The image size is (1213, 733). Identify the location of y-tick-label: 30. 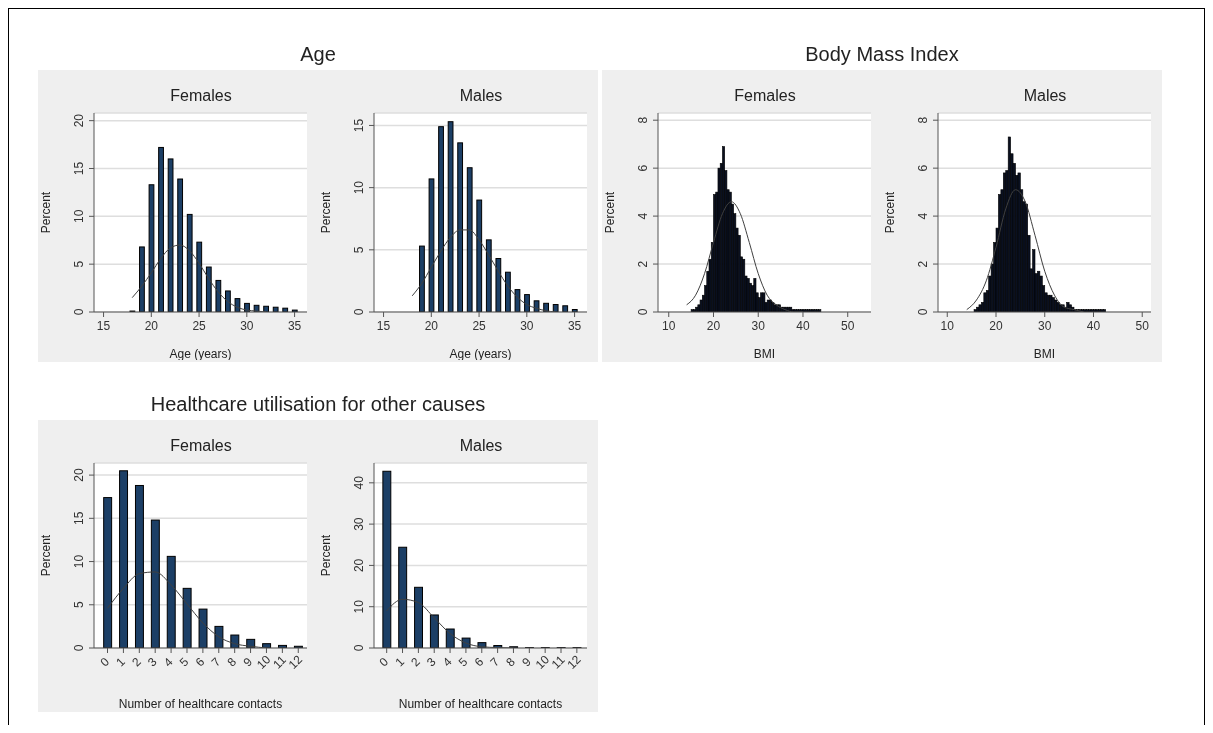
(359, 524).